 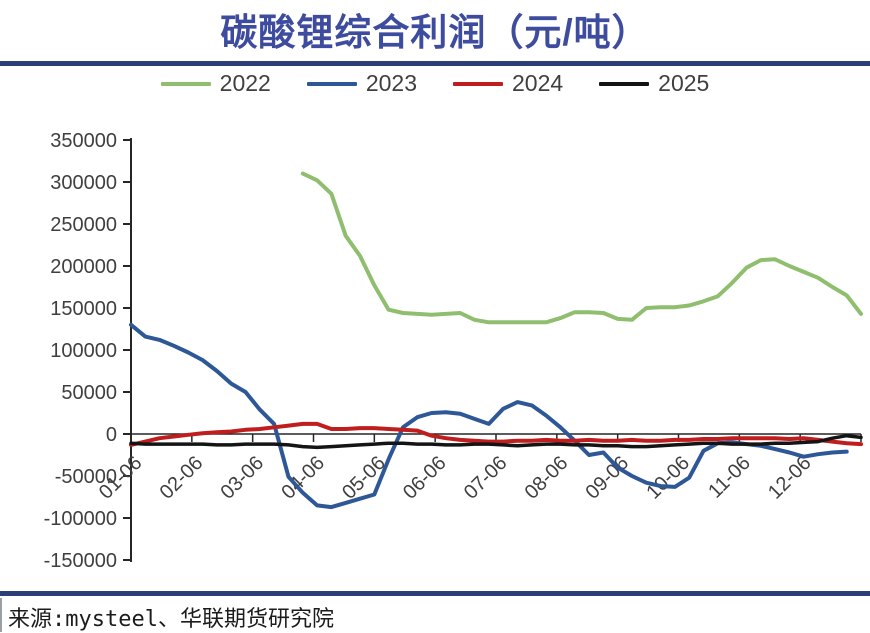 I want to click on title-divider, so click(x=435, y=63).